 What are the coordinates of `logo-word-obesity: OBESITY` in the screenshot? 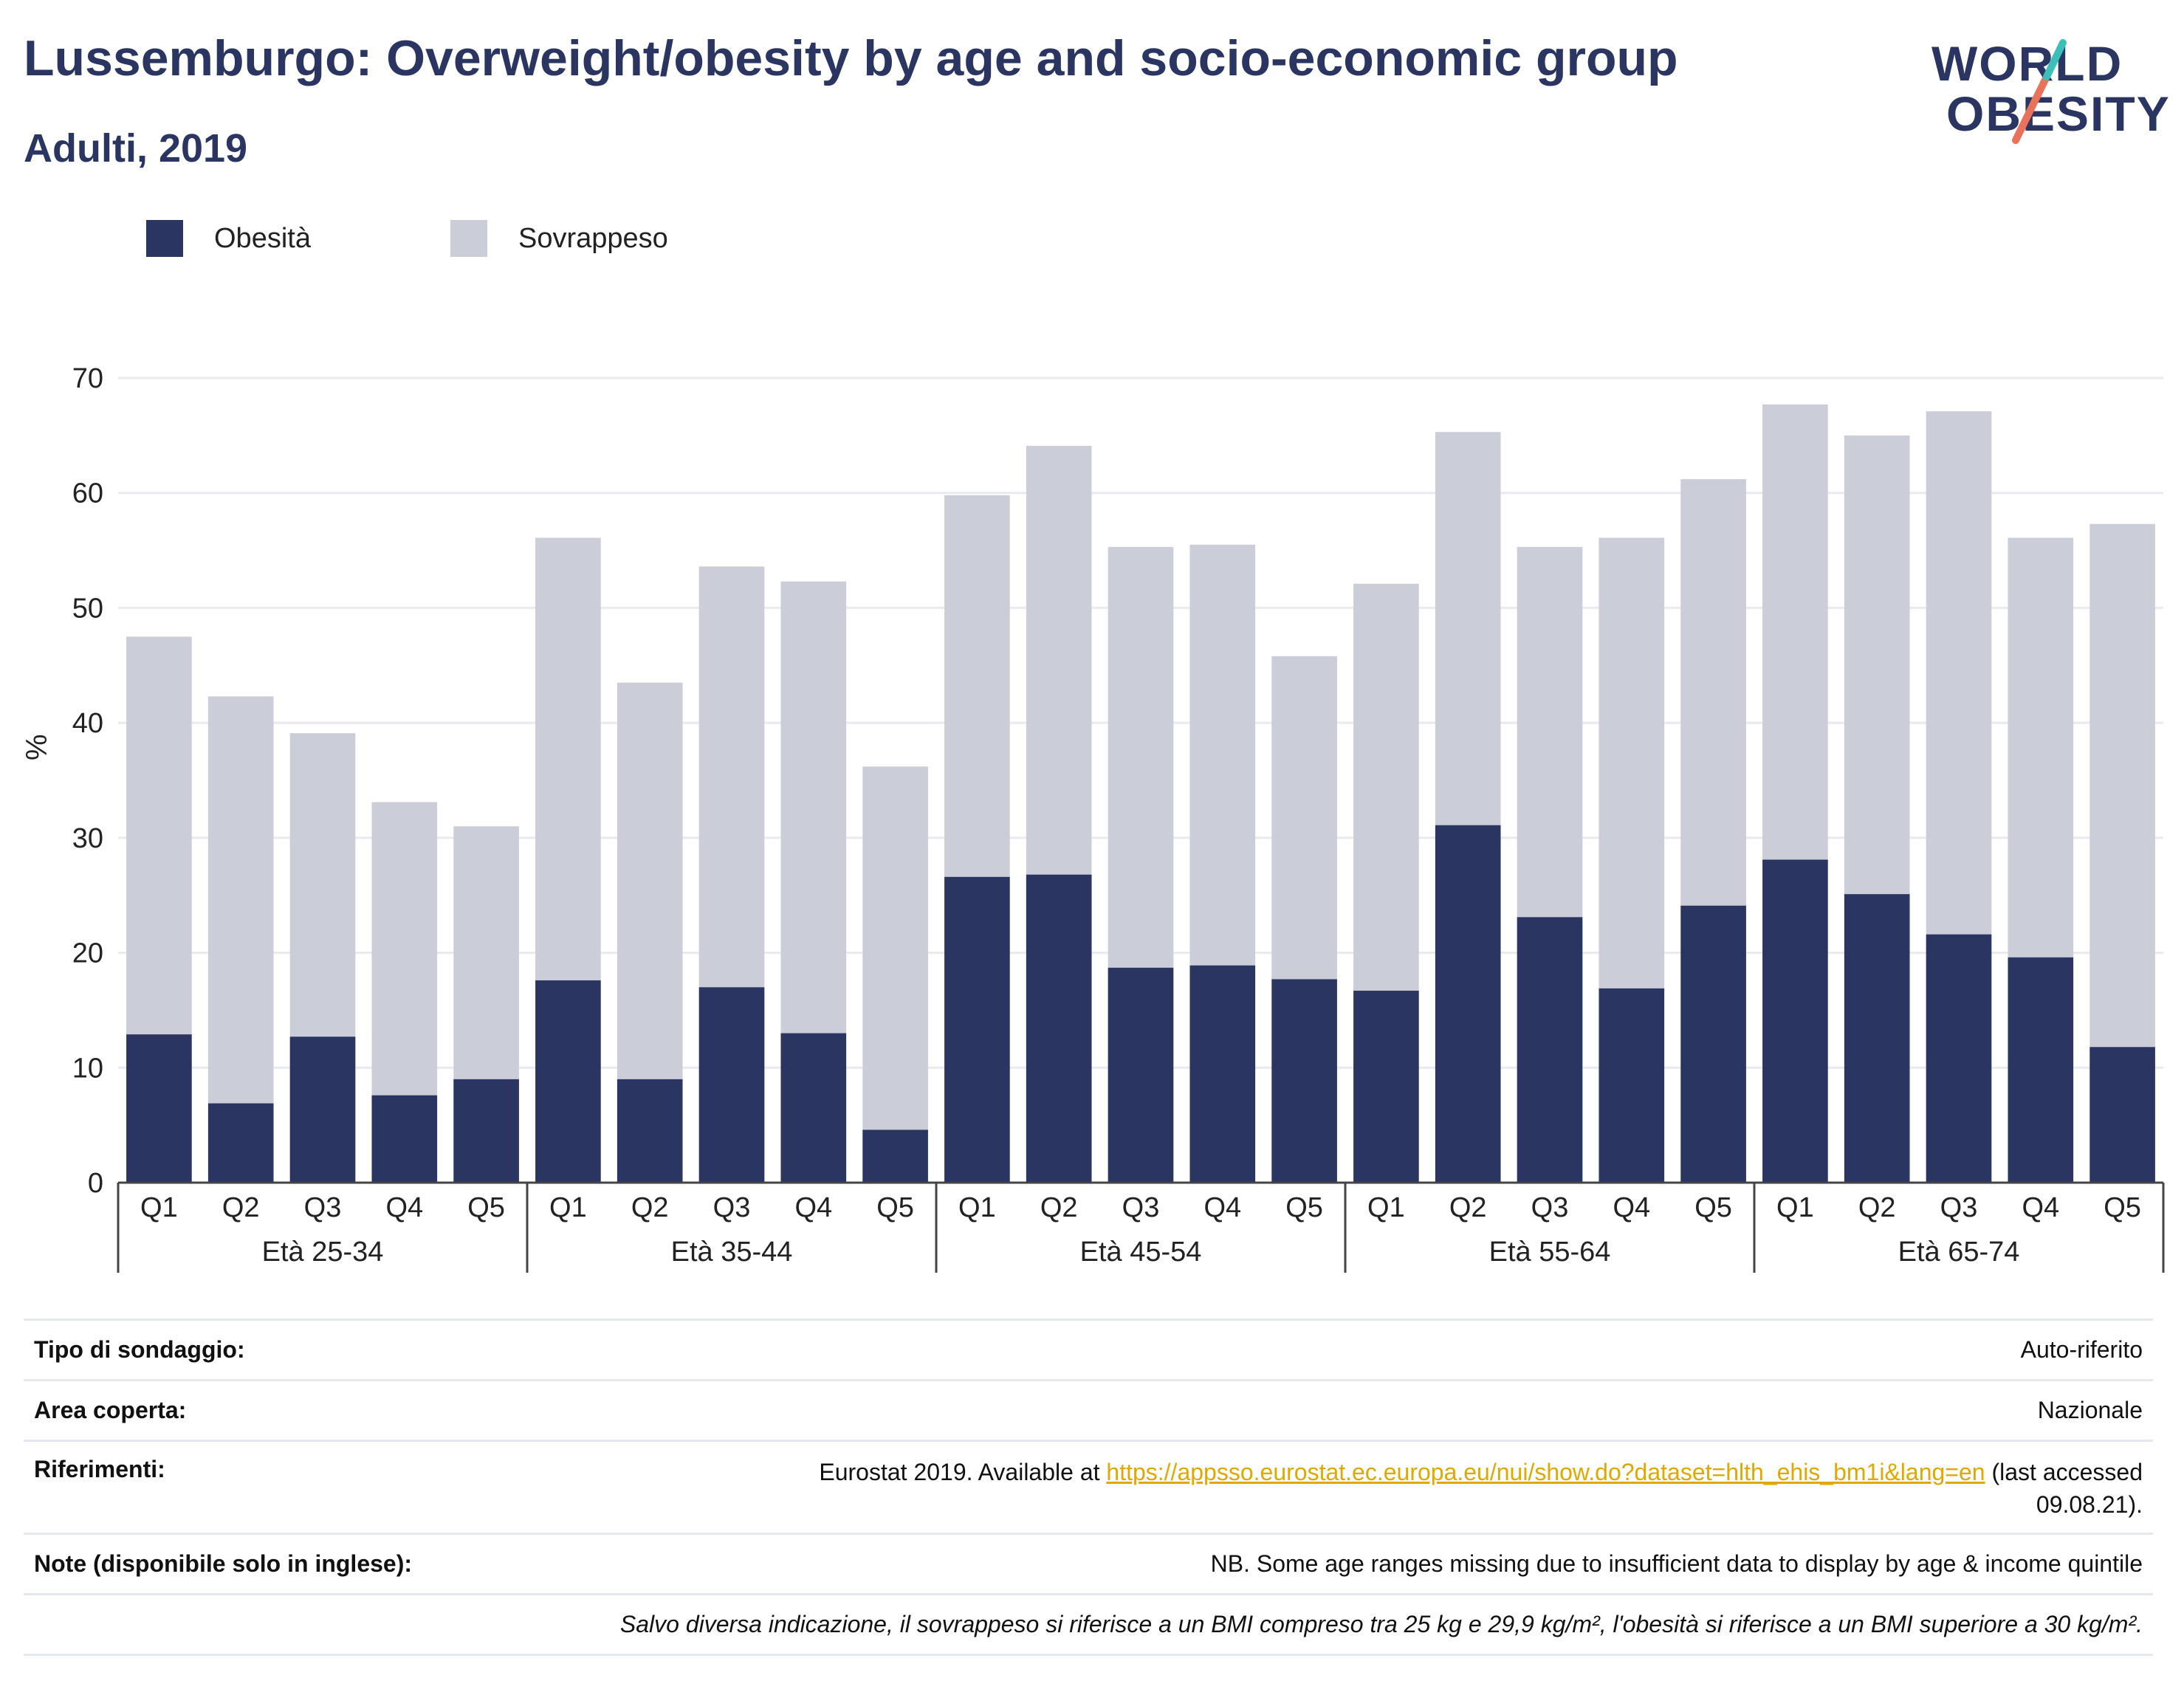 It's located at (2058, 113).